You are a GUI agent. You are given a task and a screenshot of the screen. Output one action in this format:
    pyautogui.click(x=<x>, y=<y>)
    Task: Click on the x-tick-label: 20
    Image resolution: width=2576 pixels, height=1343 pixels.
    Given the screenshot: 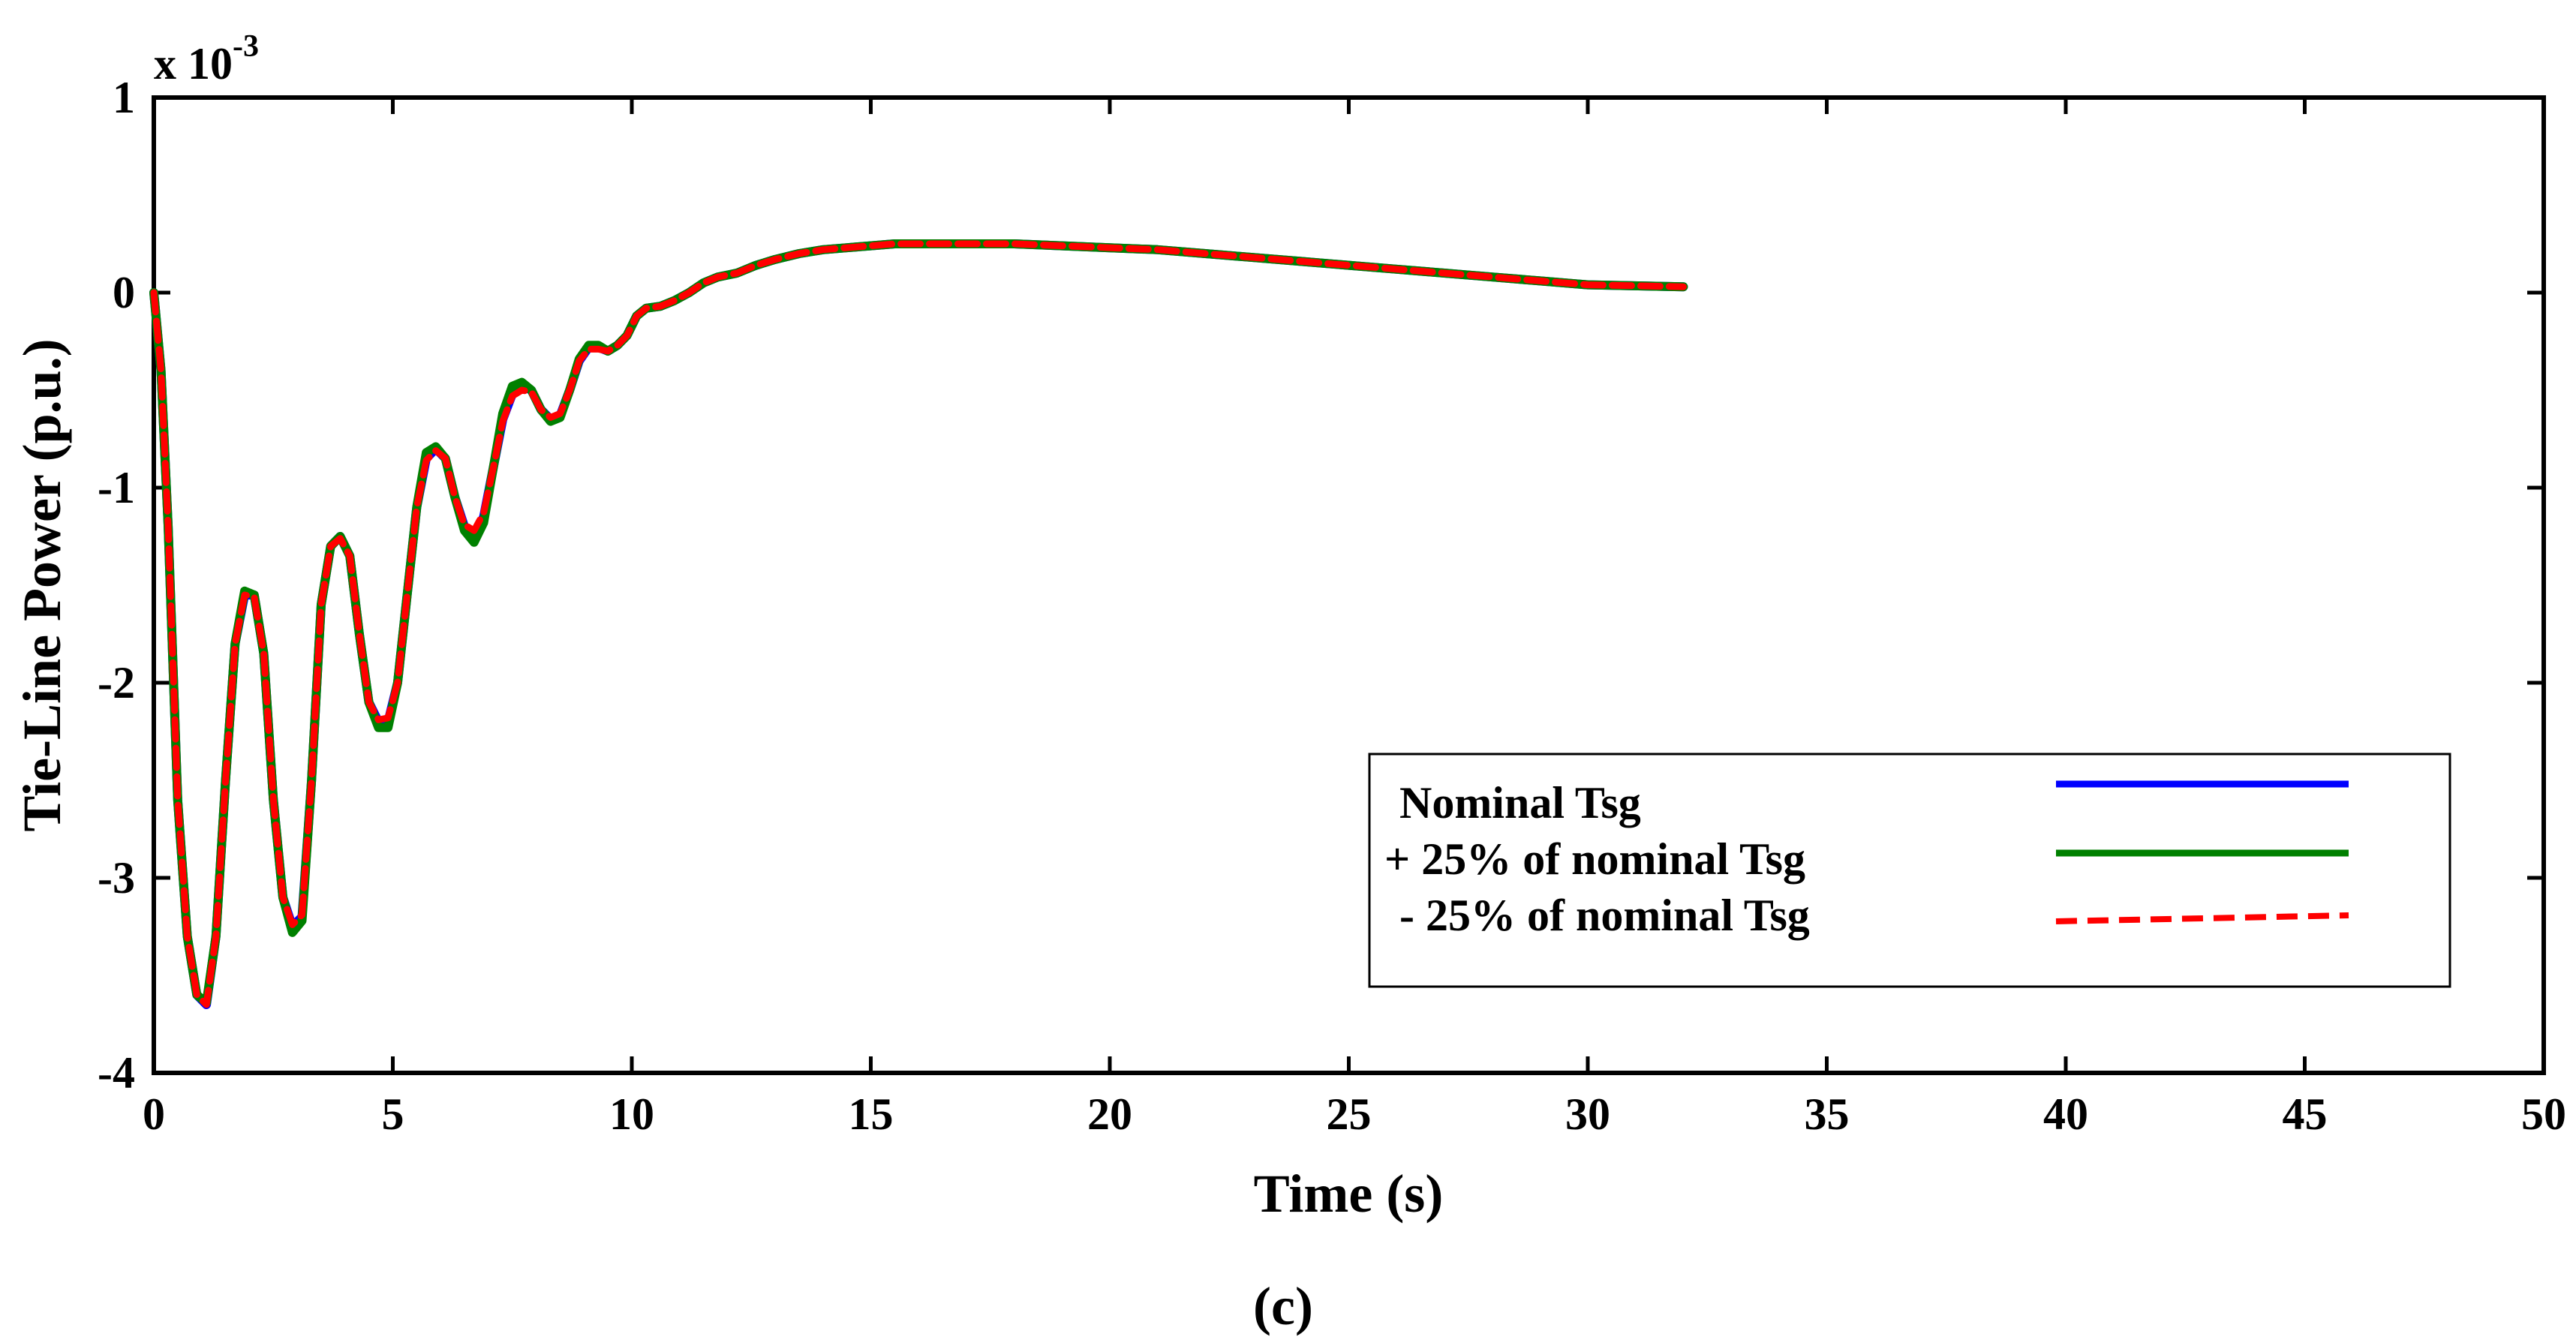 What is the action you would take?
    pyautogui.click(x=1109, y=1114)
    